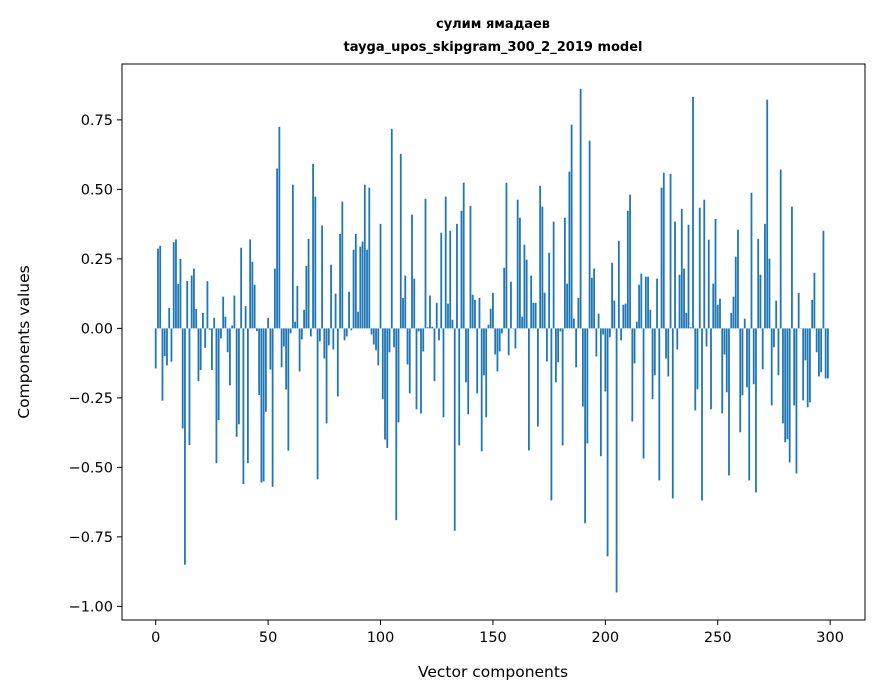 Image resolution: width=880 pixels, height=700 pixels. I want to click on y-tick-label: −0.50, so click(91, 468).